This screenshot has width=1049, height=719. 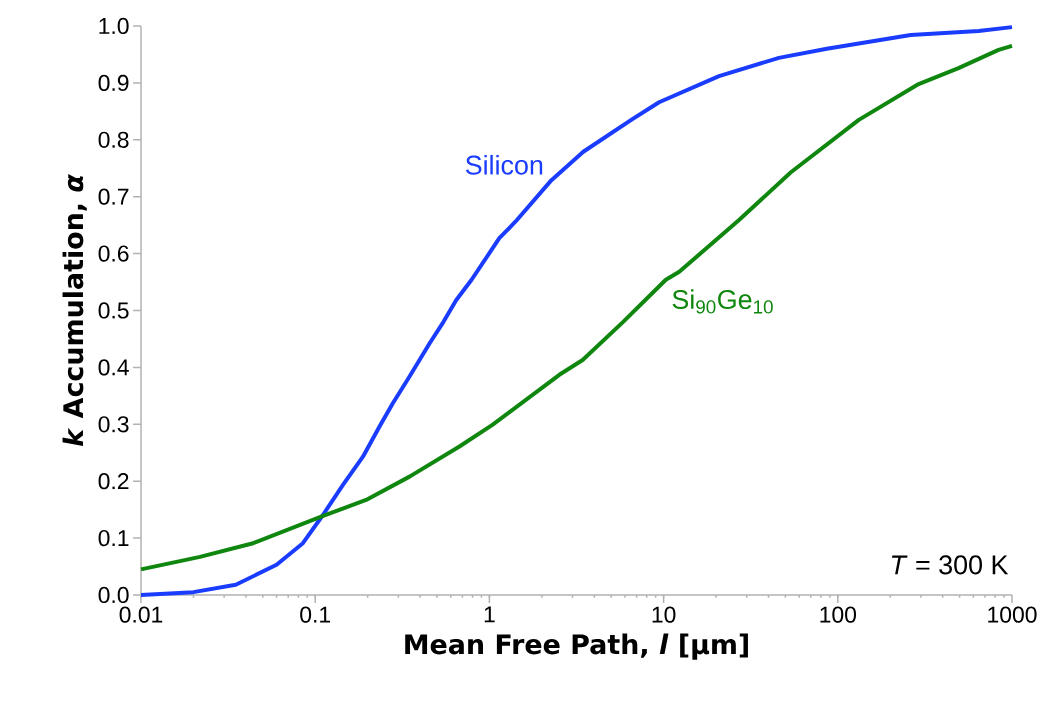 I want to click on y-tick-label: 0.2, so click(x=113, y=481).